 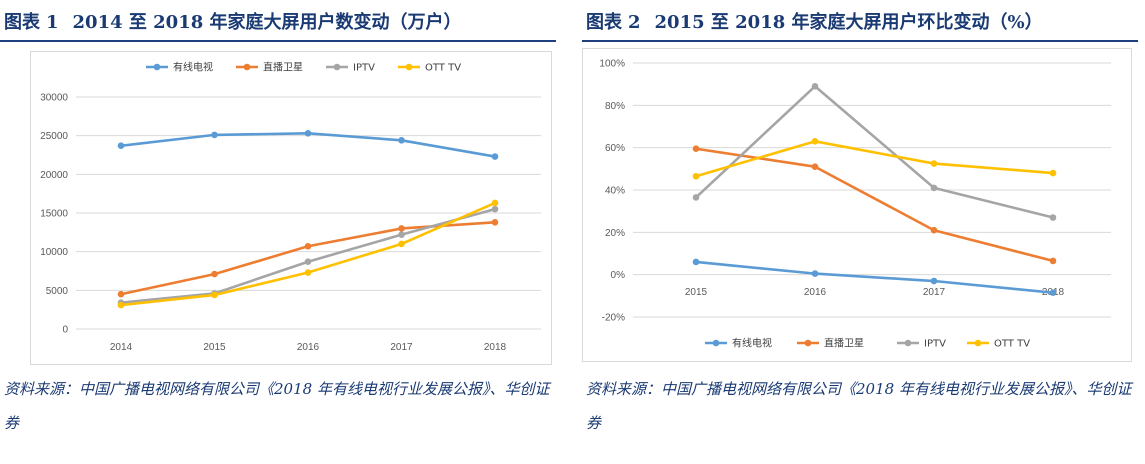 I want to click on x-tick-label: 2018, so click(x=495, y=347).